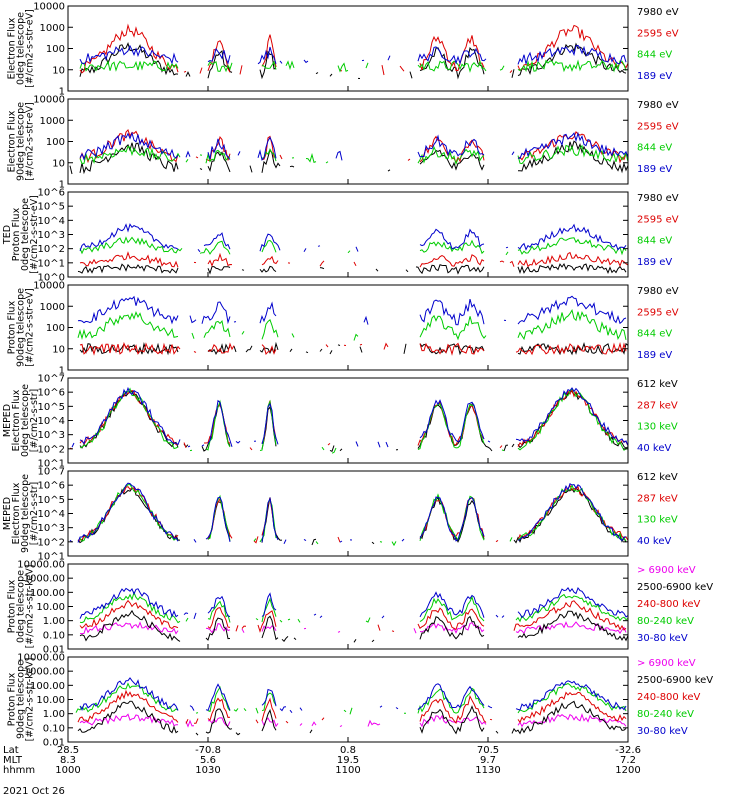 This screenshot has width=750, height=800. Describe the element at coordinates (669, 697) in the screenshot. I see `legend-entry: 240-800 keV` at that location.